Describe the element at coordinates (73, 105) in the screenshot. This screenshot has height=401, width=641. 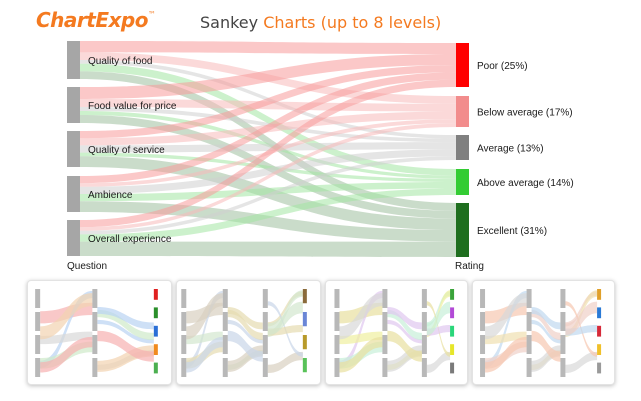
I see `source-node-value` at that location.